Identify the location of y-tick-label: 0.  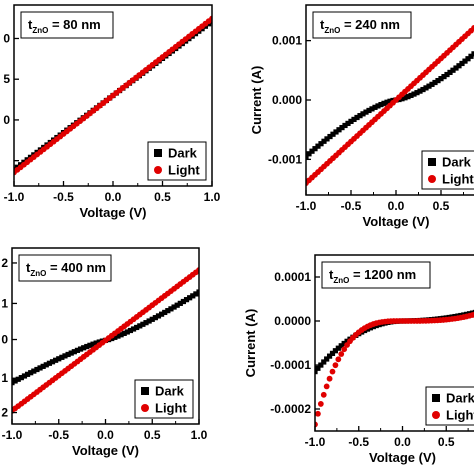
(6, 120).